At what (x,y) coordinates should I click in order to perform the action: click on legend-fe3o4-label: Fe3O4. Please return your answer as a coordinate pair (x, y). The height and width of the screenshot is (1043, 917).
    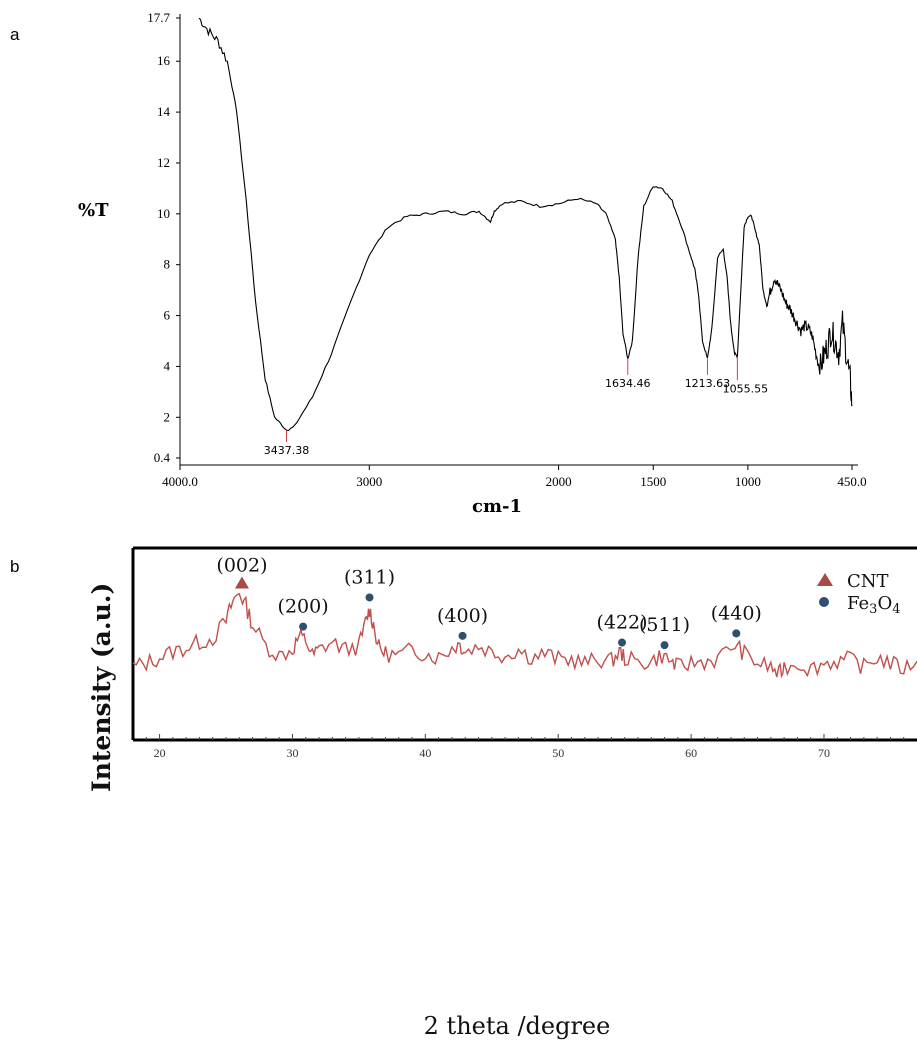
    Looking at the image, I should click on (874, 605).